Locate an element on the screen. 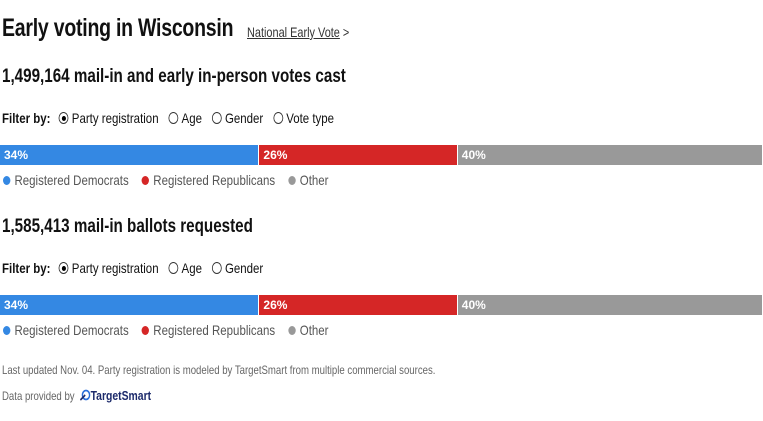 This screenshot has width=763, height=421. filter-group: Filter by: Party registration Age Gender is located at coordinates (135, 268).